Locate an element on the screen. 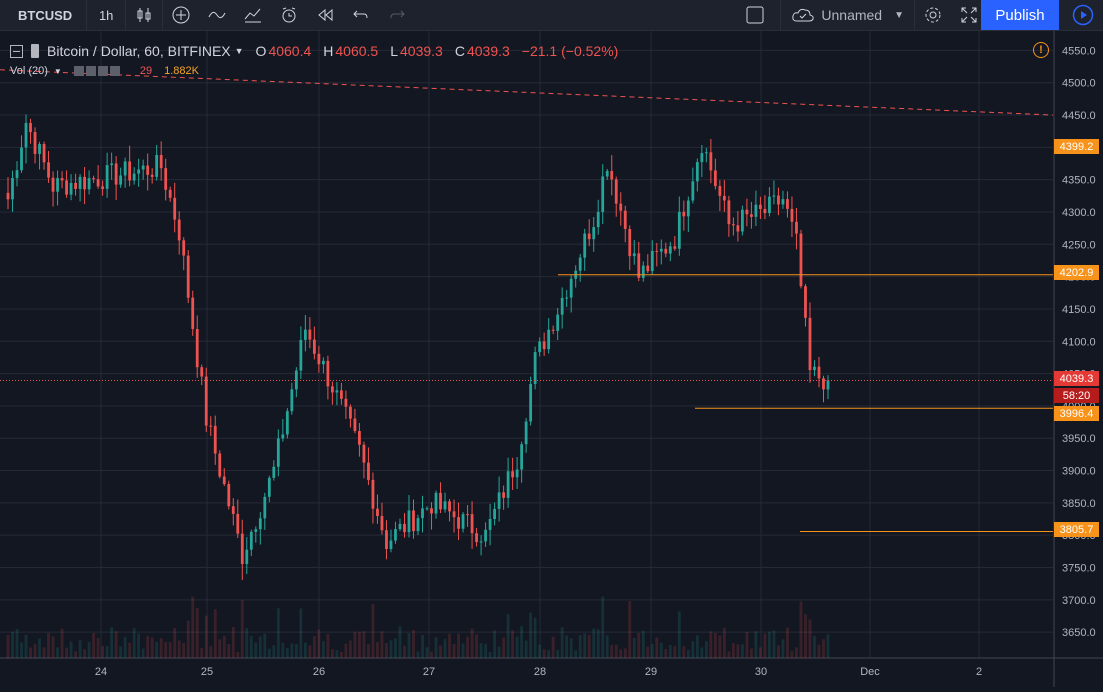 The height and width of the screenshot is (692, 1103). gear-icon is located at coordinates (933, 15).